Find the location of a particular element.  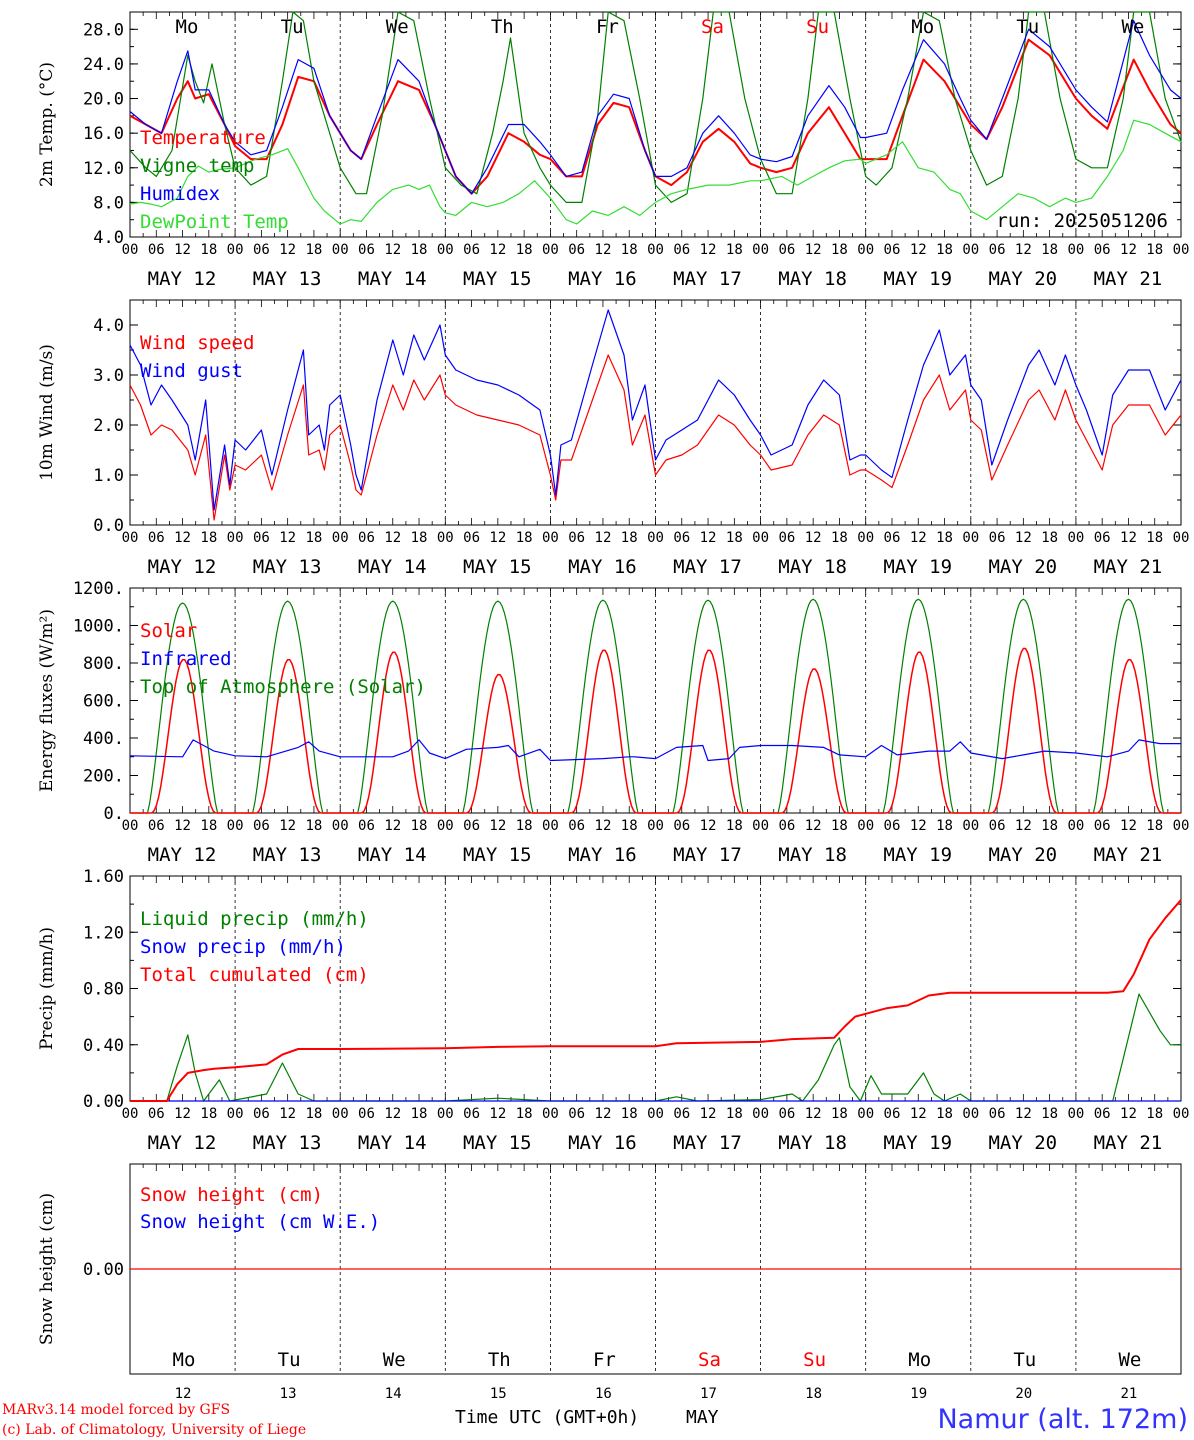

y-tick-label: 28.0 is located at coordinates (103, 30).